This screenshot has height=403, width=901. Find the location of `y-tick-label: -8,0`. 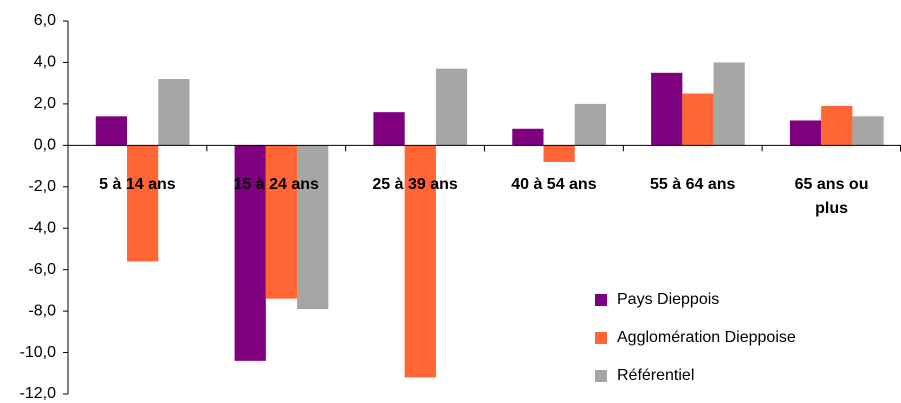

y-tick-label: -8,0 is located at coordinates (42, 310).